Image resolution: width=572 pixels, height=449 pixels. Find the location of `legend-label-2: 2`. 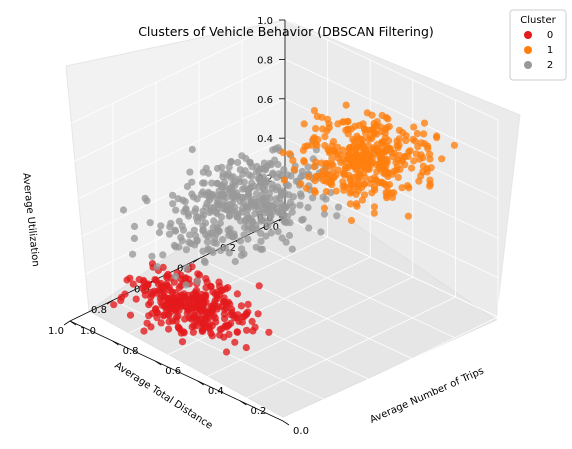

legend-label-2: 2 is located at coordinates (550, 65).